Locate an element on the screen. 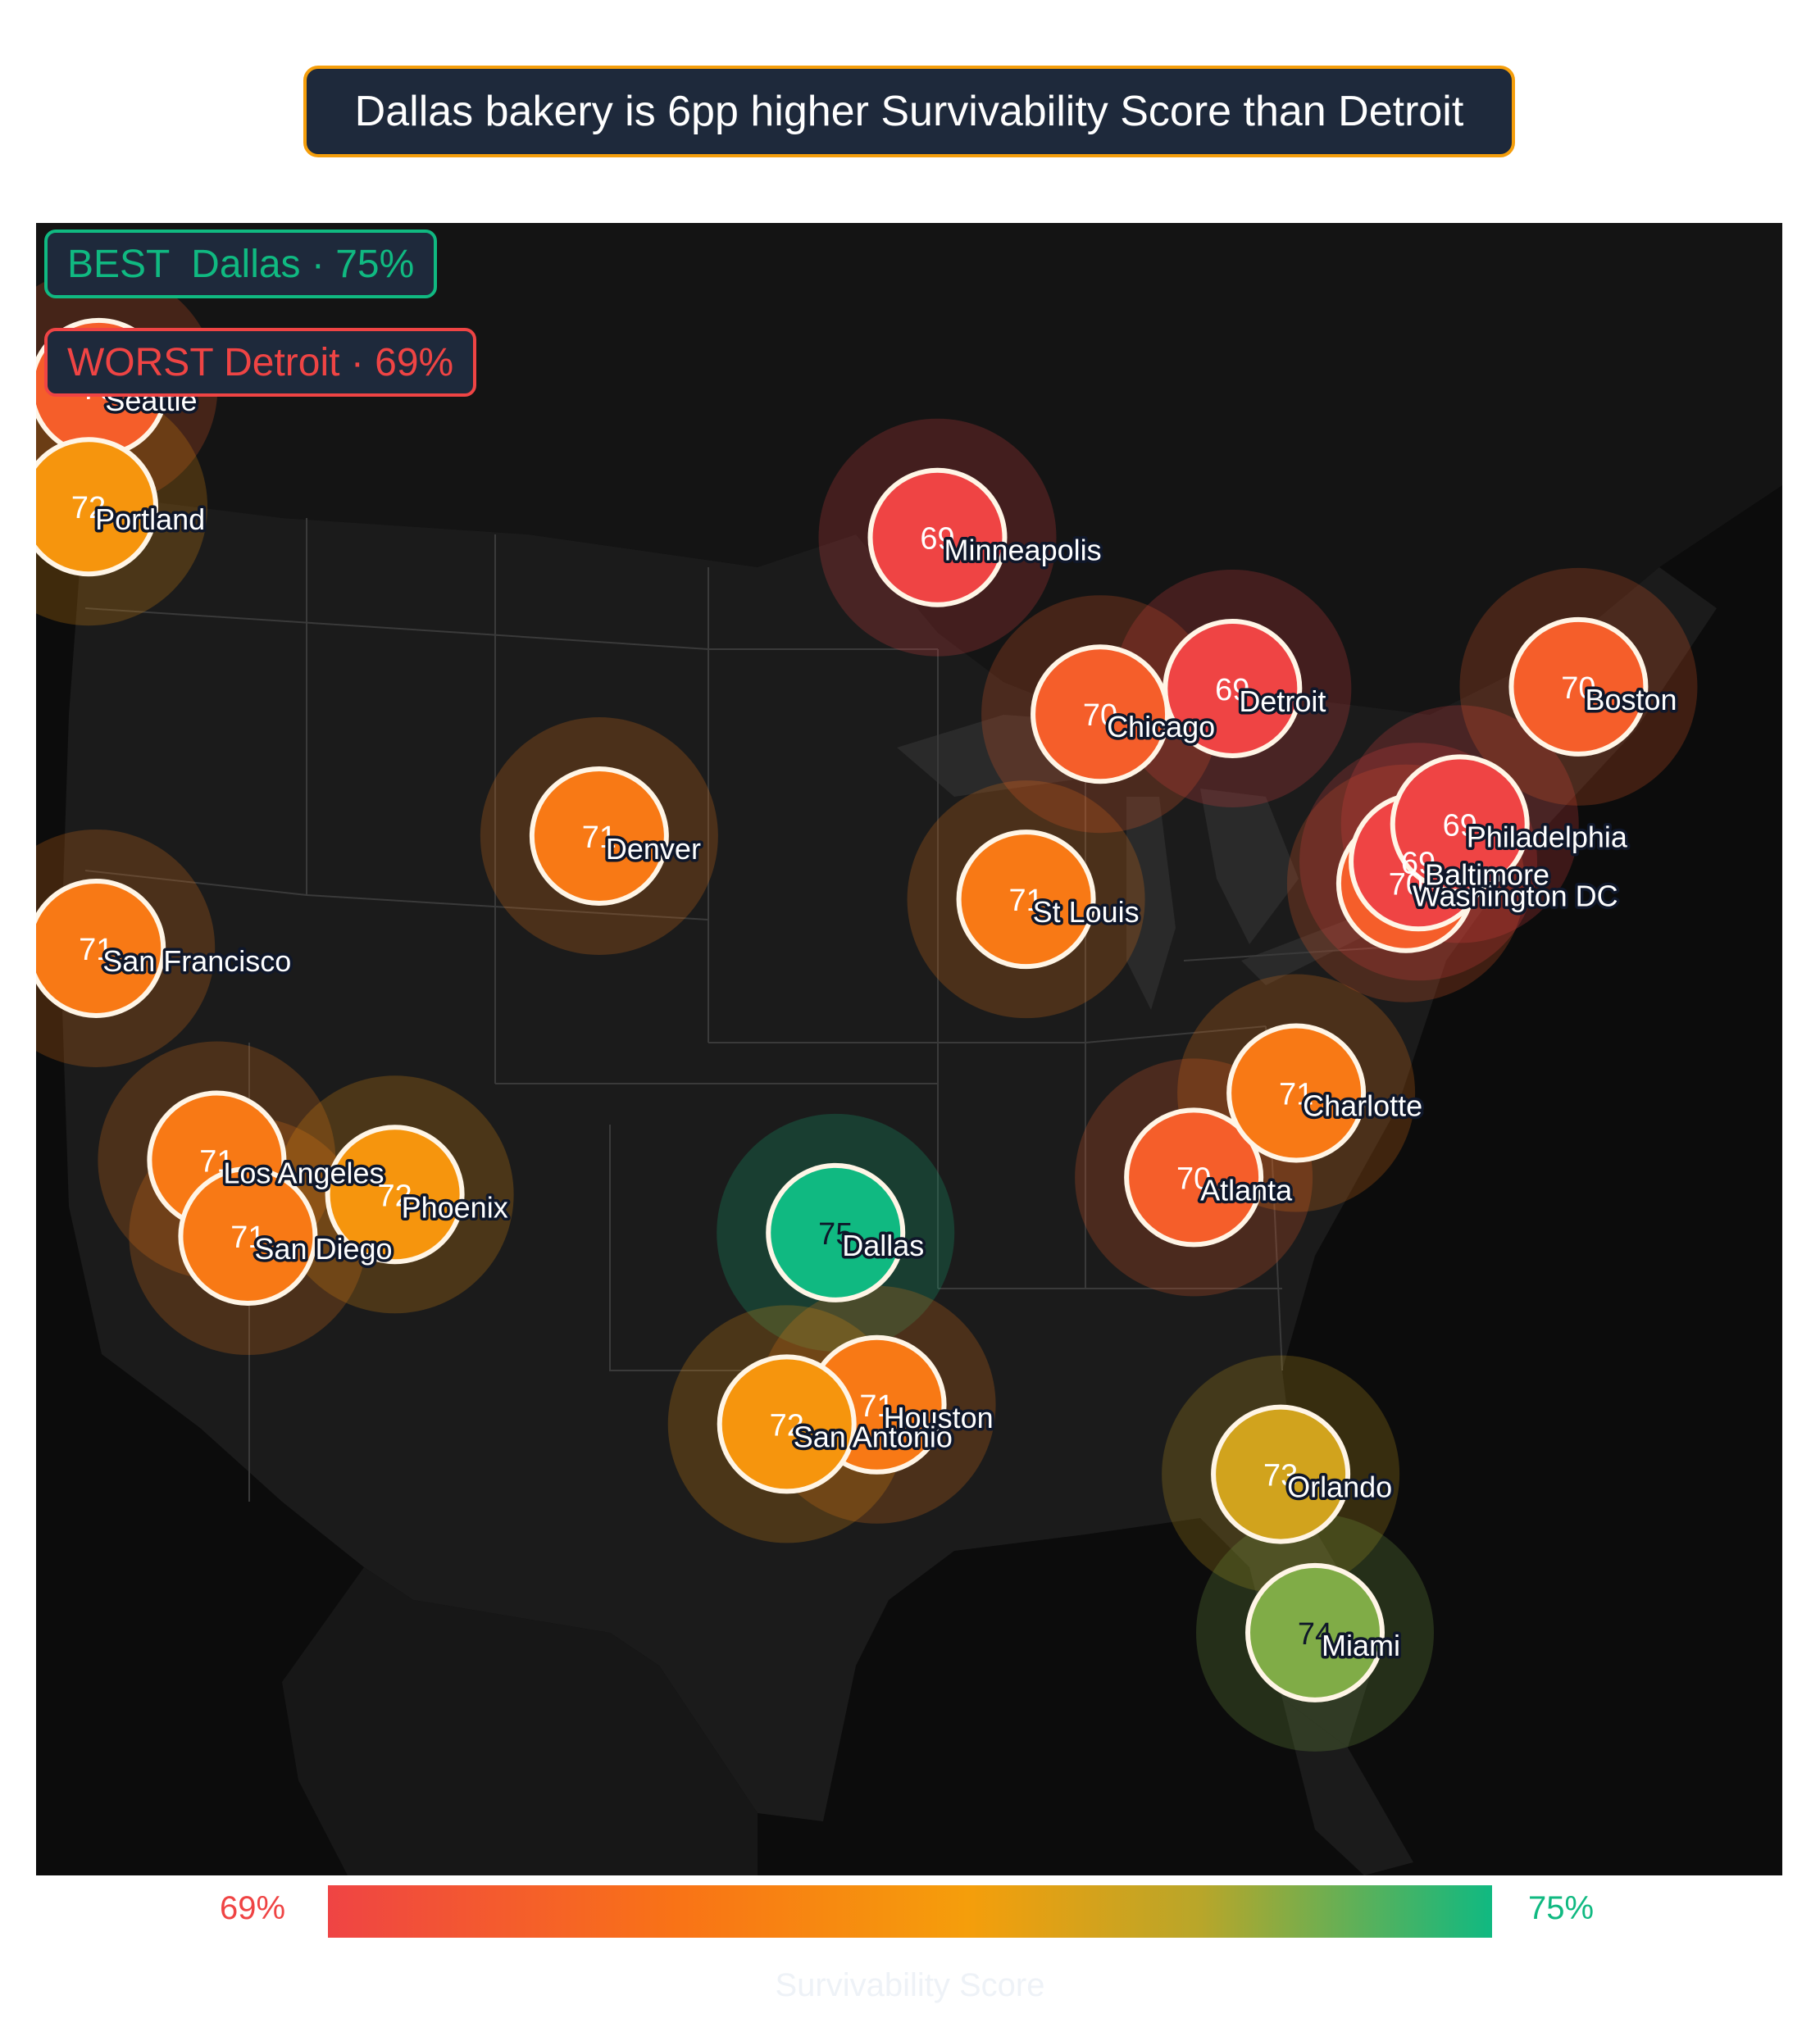  marker-detroit is located at coordinates (1233, 688).